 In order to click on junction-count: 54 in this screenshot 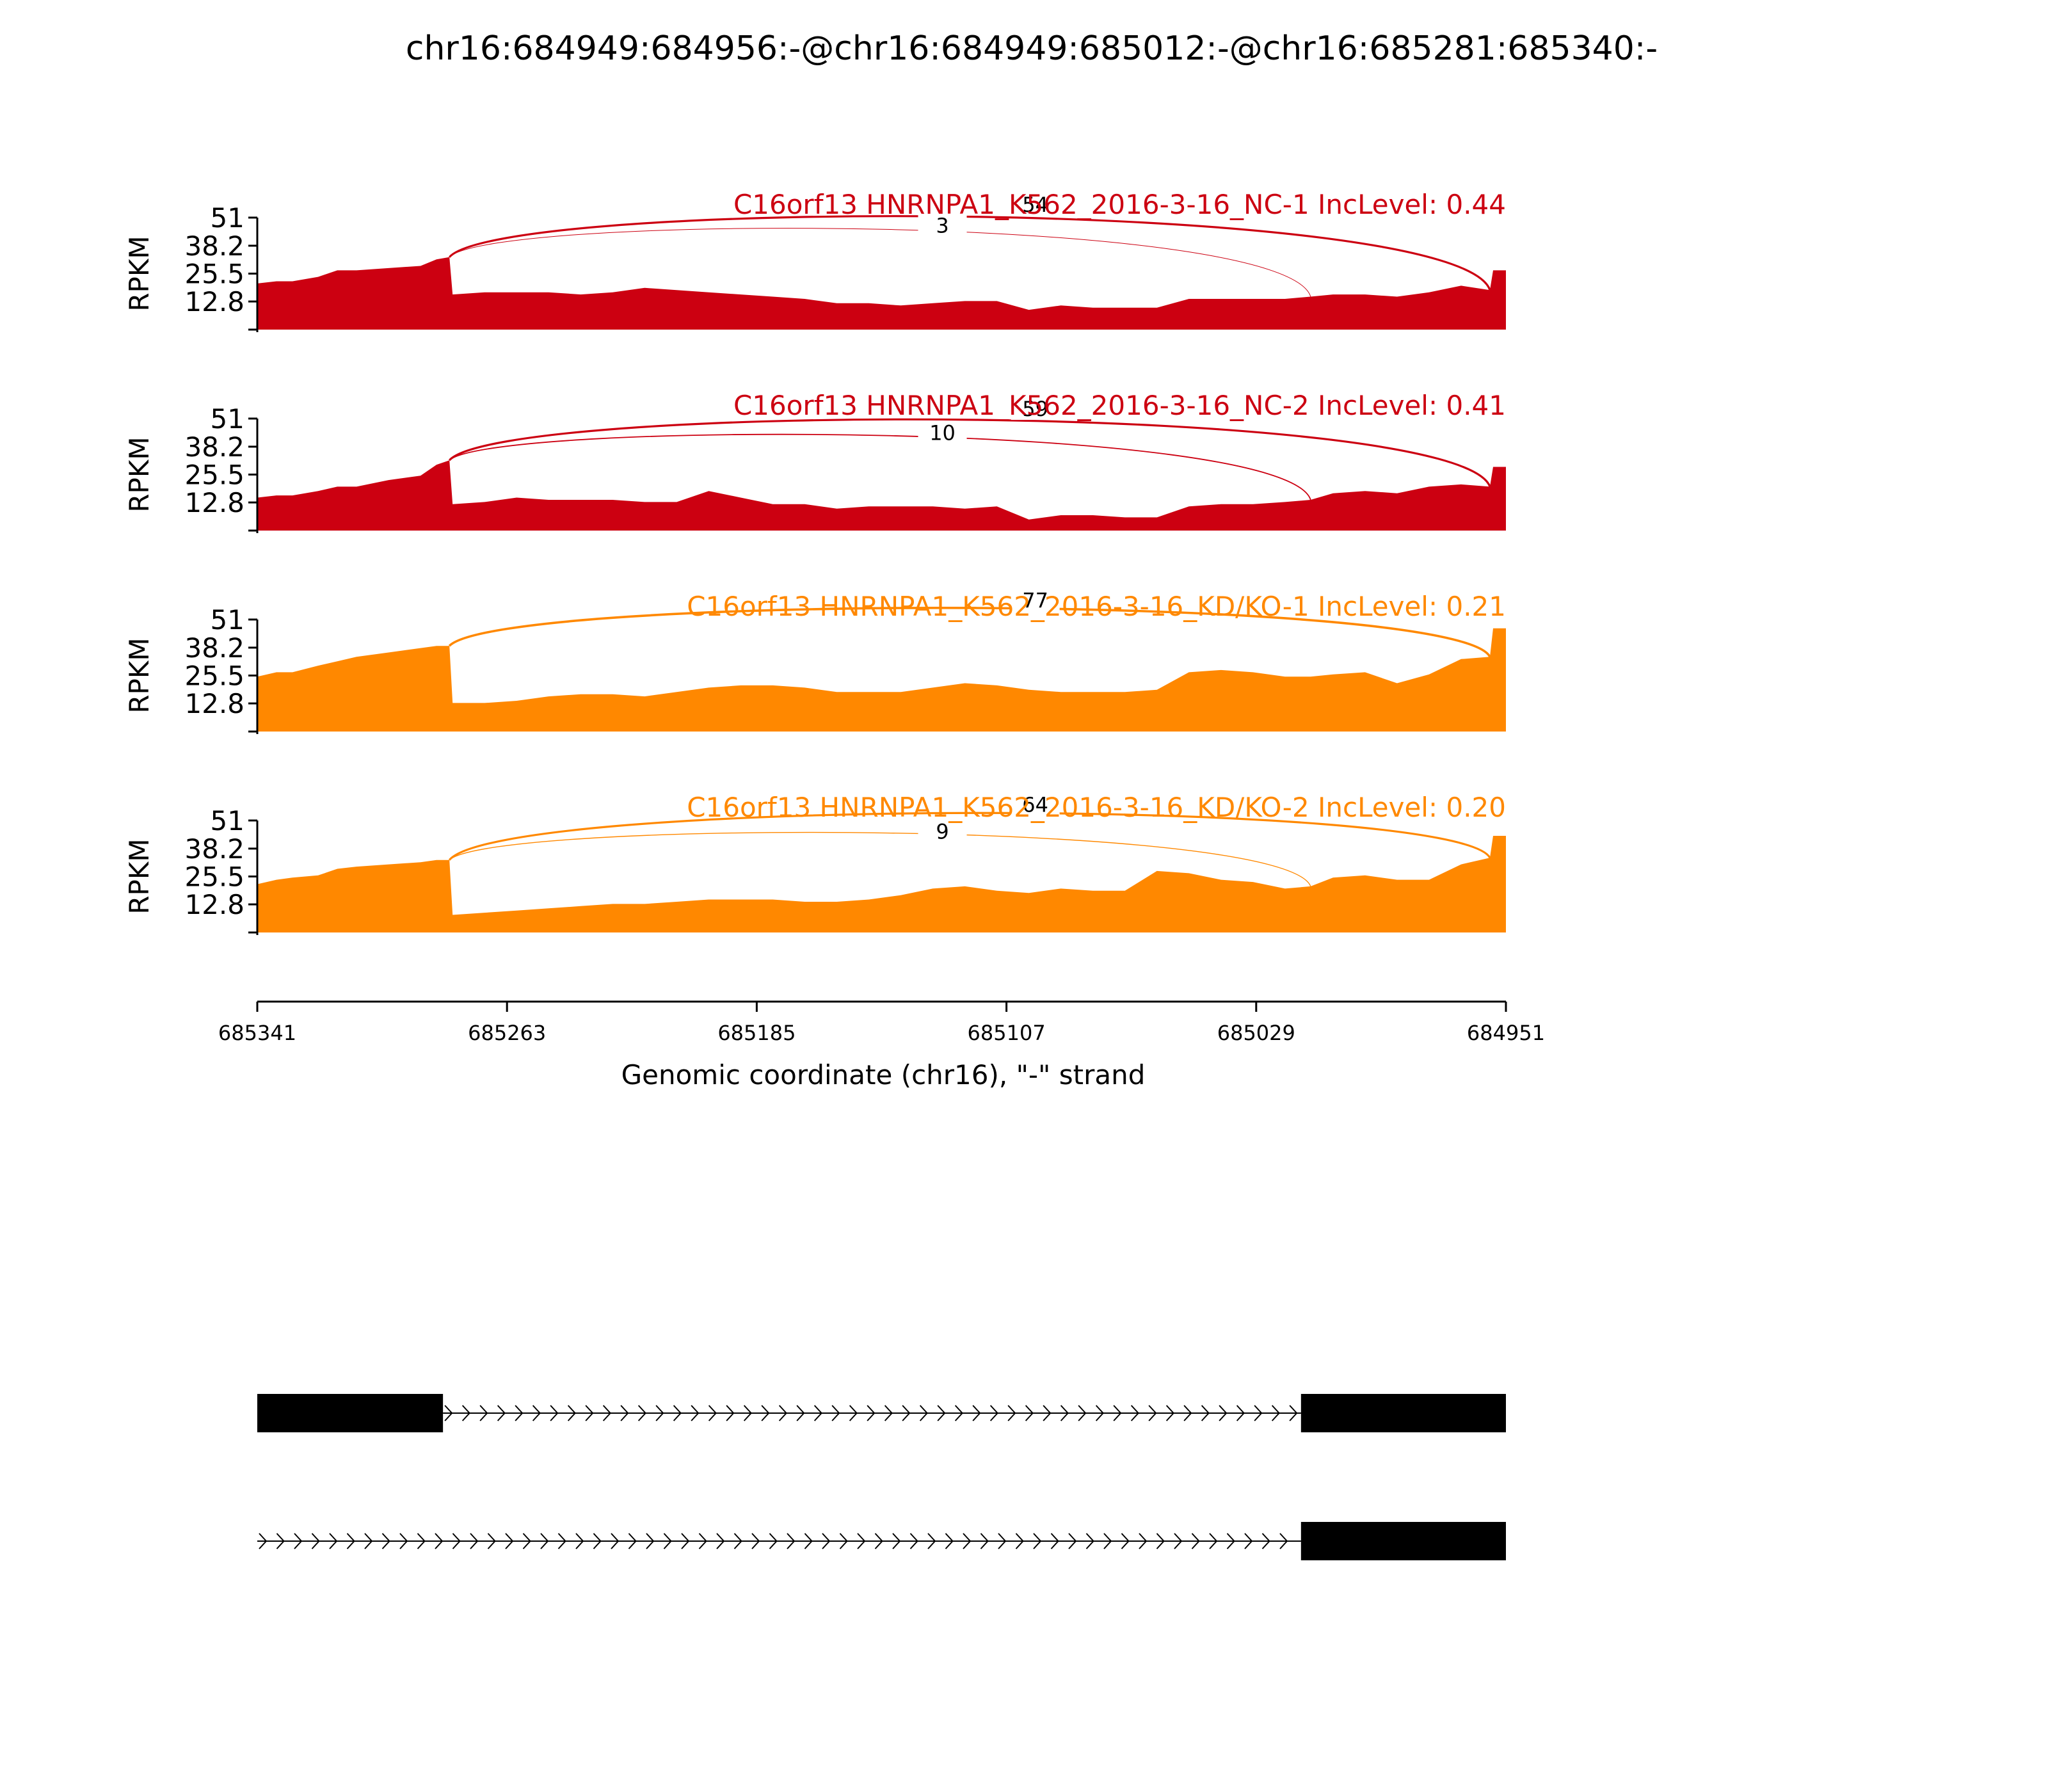, I will do `click(1035, 205)`.